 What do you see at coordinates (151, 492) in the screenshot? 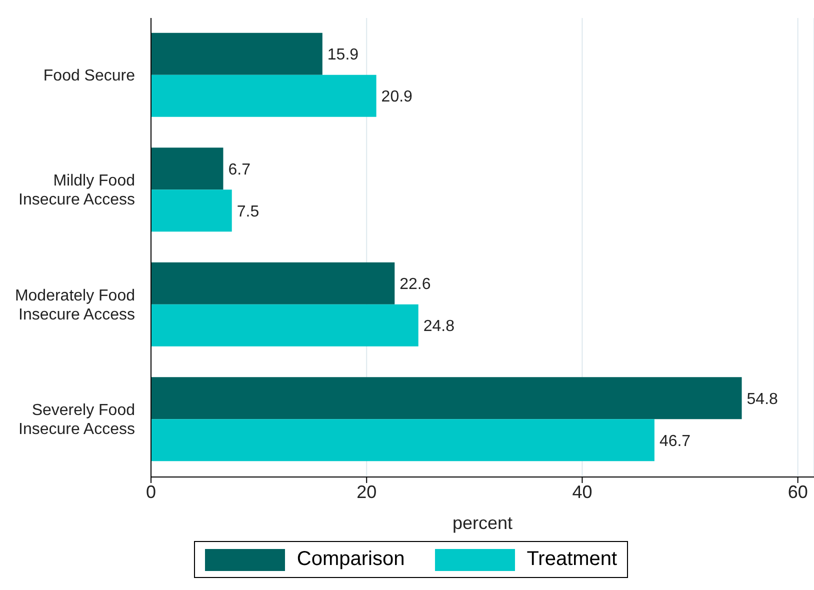
I see `x-tick-label: 0` at bounding box center [151, 492].